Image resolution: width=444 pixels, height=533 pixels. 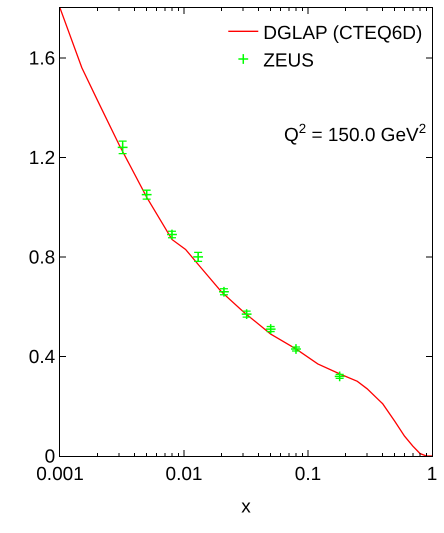 What do you see at coordinates (184, 474) in the screenshot?
I see `x-tick-label: 0.01` at bounding box center [184, 474].